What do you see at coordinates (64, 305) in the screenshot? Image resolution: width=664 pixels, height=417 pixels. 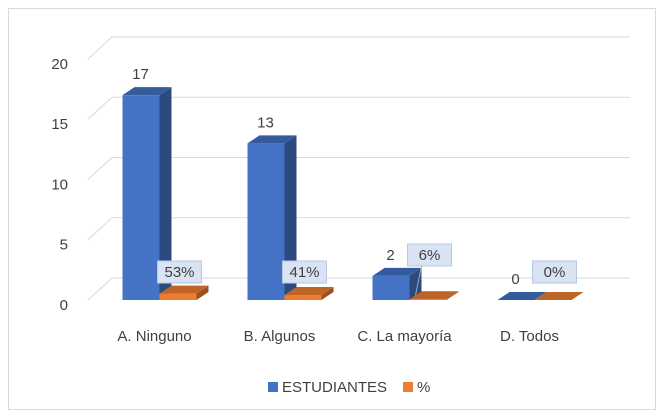 I see `y-tick-label: 0` at bounding box center [64, 305].